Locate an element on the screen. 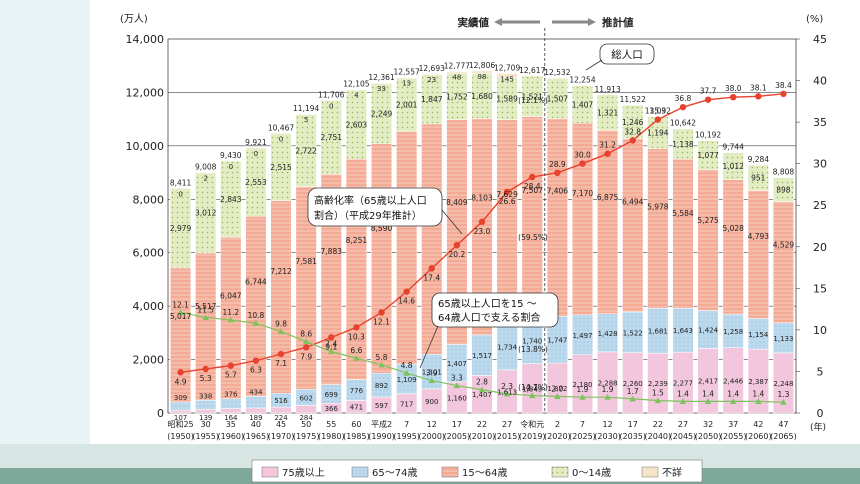 The height and width of the screenshot is (484, 860). x-tick-year: (1970) is located at coordinates (281, 436).